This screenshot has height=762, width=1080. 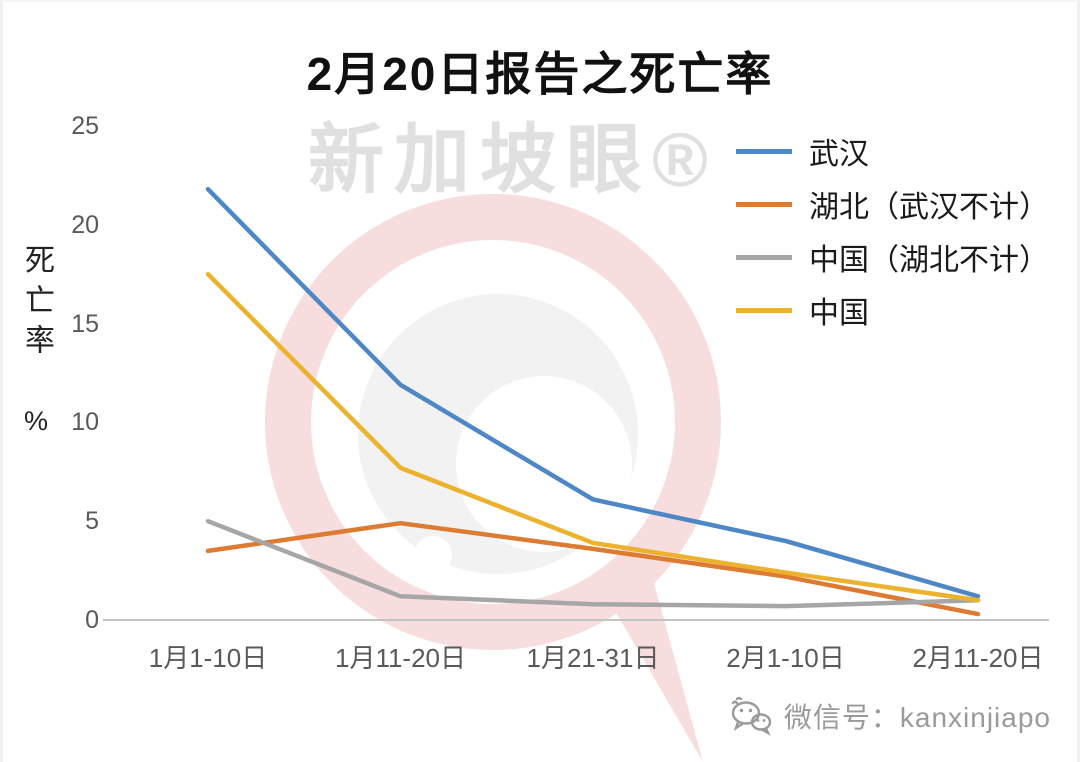 What do you see at coordinates (839, 154) in the screenshot?
I see `legend-label: 武汉` at bounding box center [839, 154].